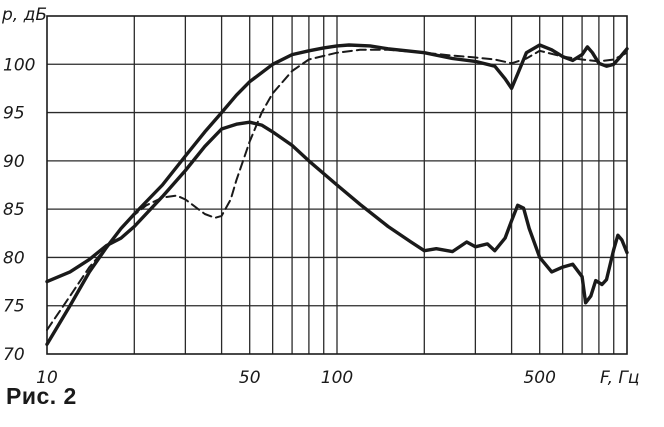  I want to click on x-axis-label: F, Гц, so click(619, 378).